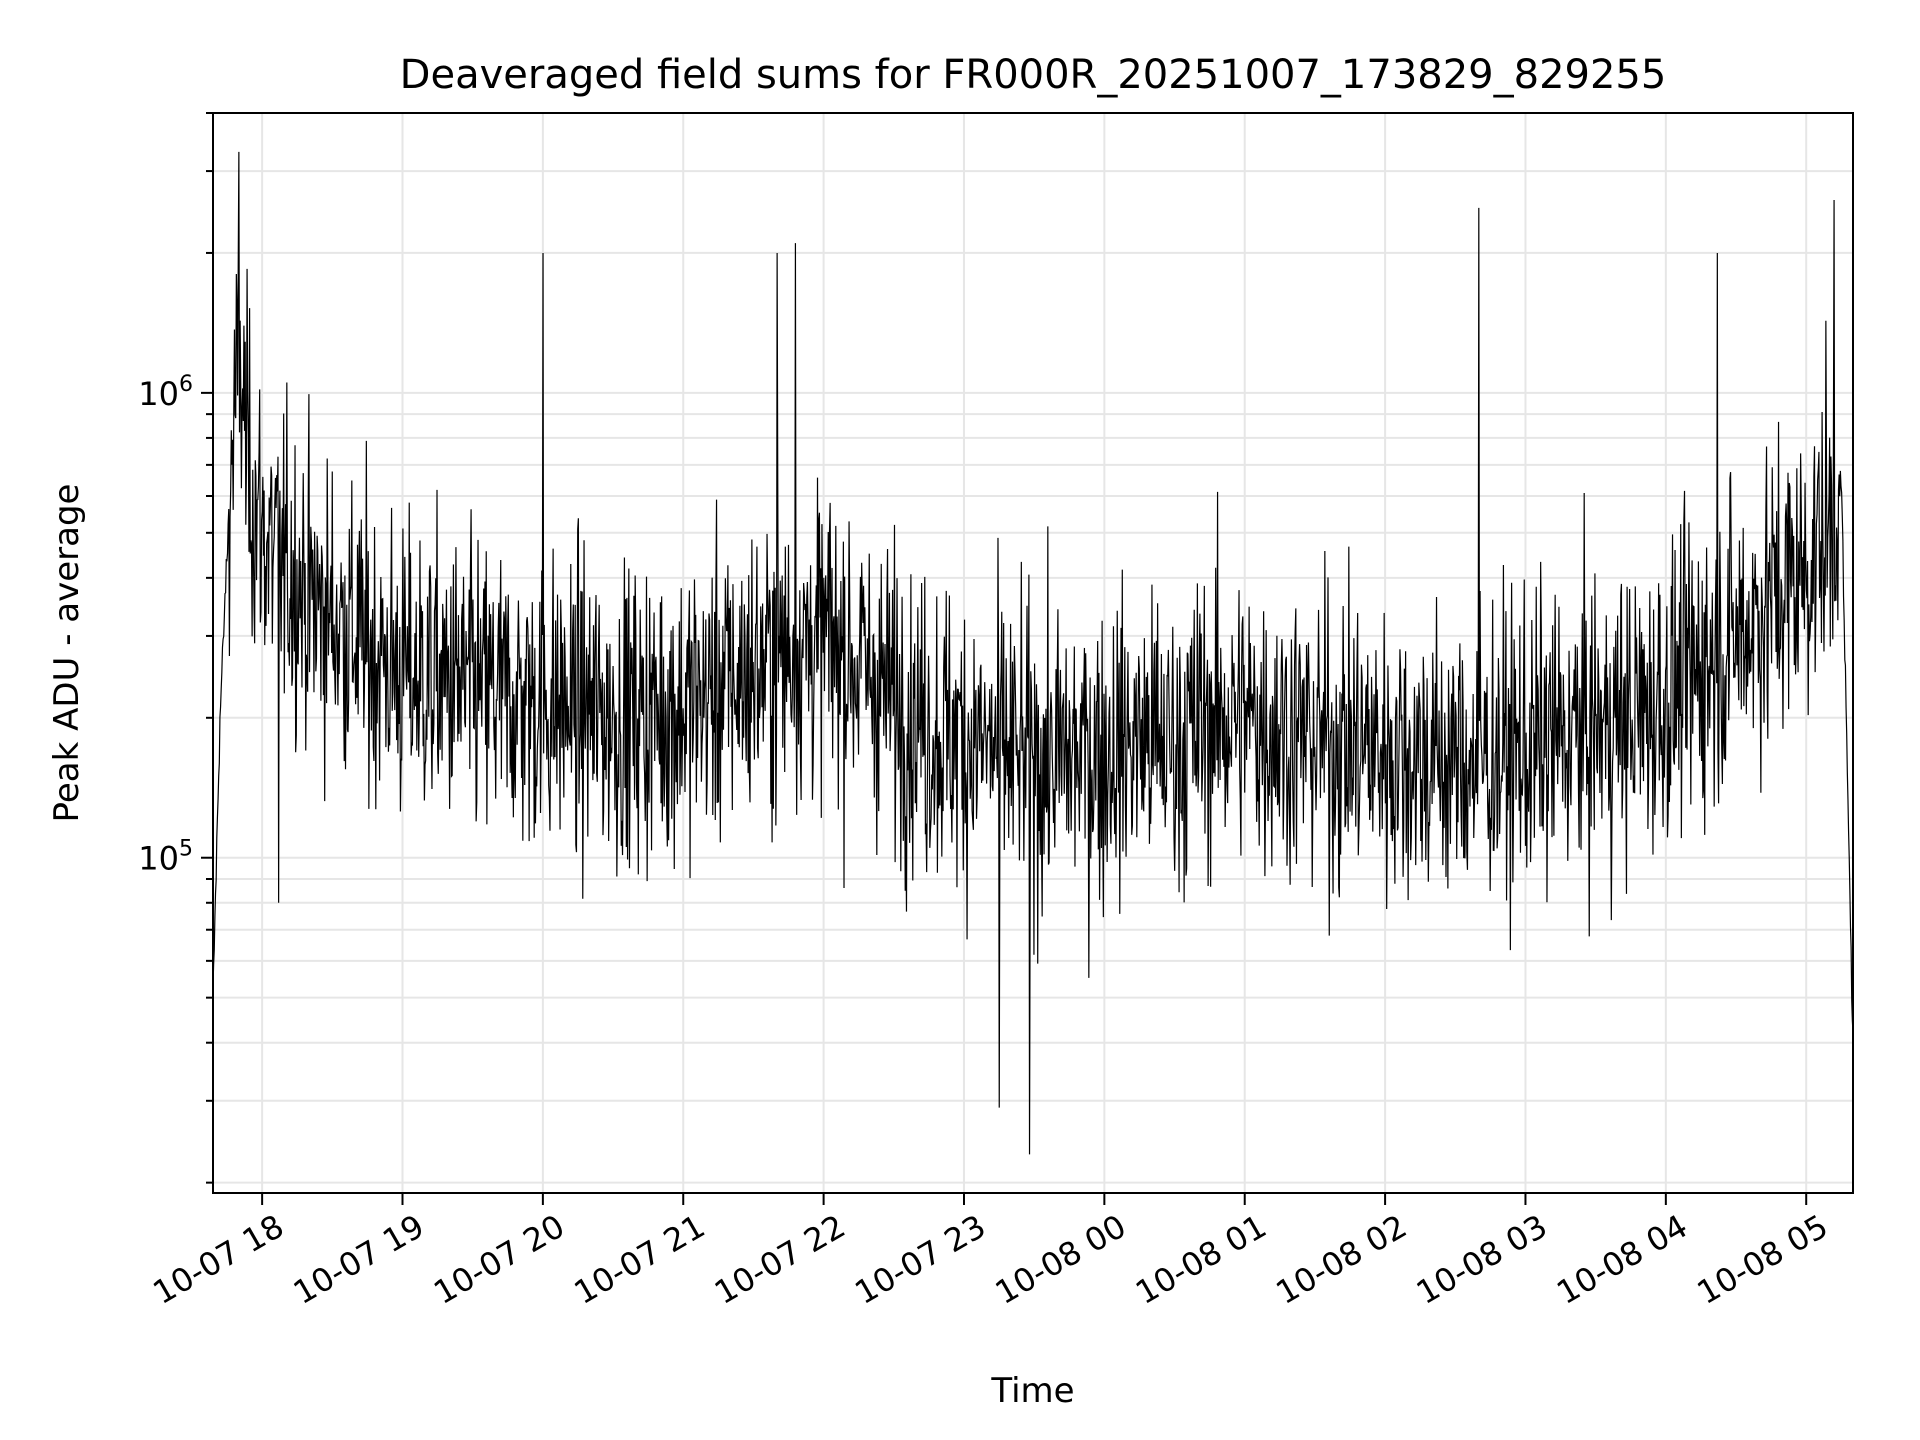  Describe the element at coordinates (165, 392) in the screenshot. I see `y-tick-label: 106` at that location.